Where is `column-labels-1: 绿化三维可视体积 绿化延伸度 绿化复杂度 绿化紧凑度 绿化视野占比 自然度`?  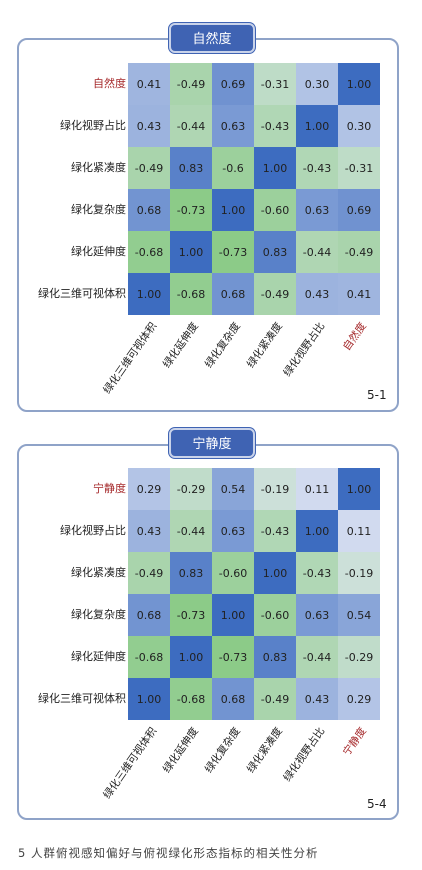
column-labels-1: 绿化三维可视体积 绿化延伸度 绿化复杂度 绿化紧凑度 绿化视野占比 自然度 is located at coordinates (240, 366).